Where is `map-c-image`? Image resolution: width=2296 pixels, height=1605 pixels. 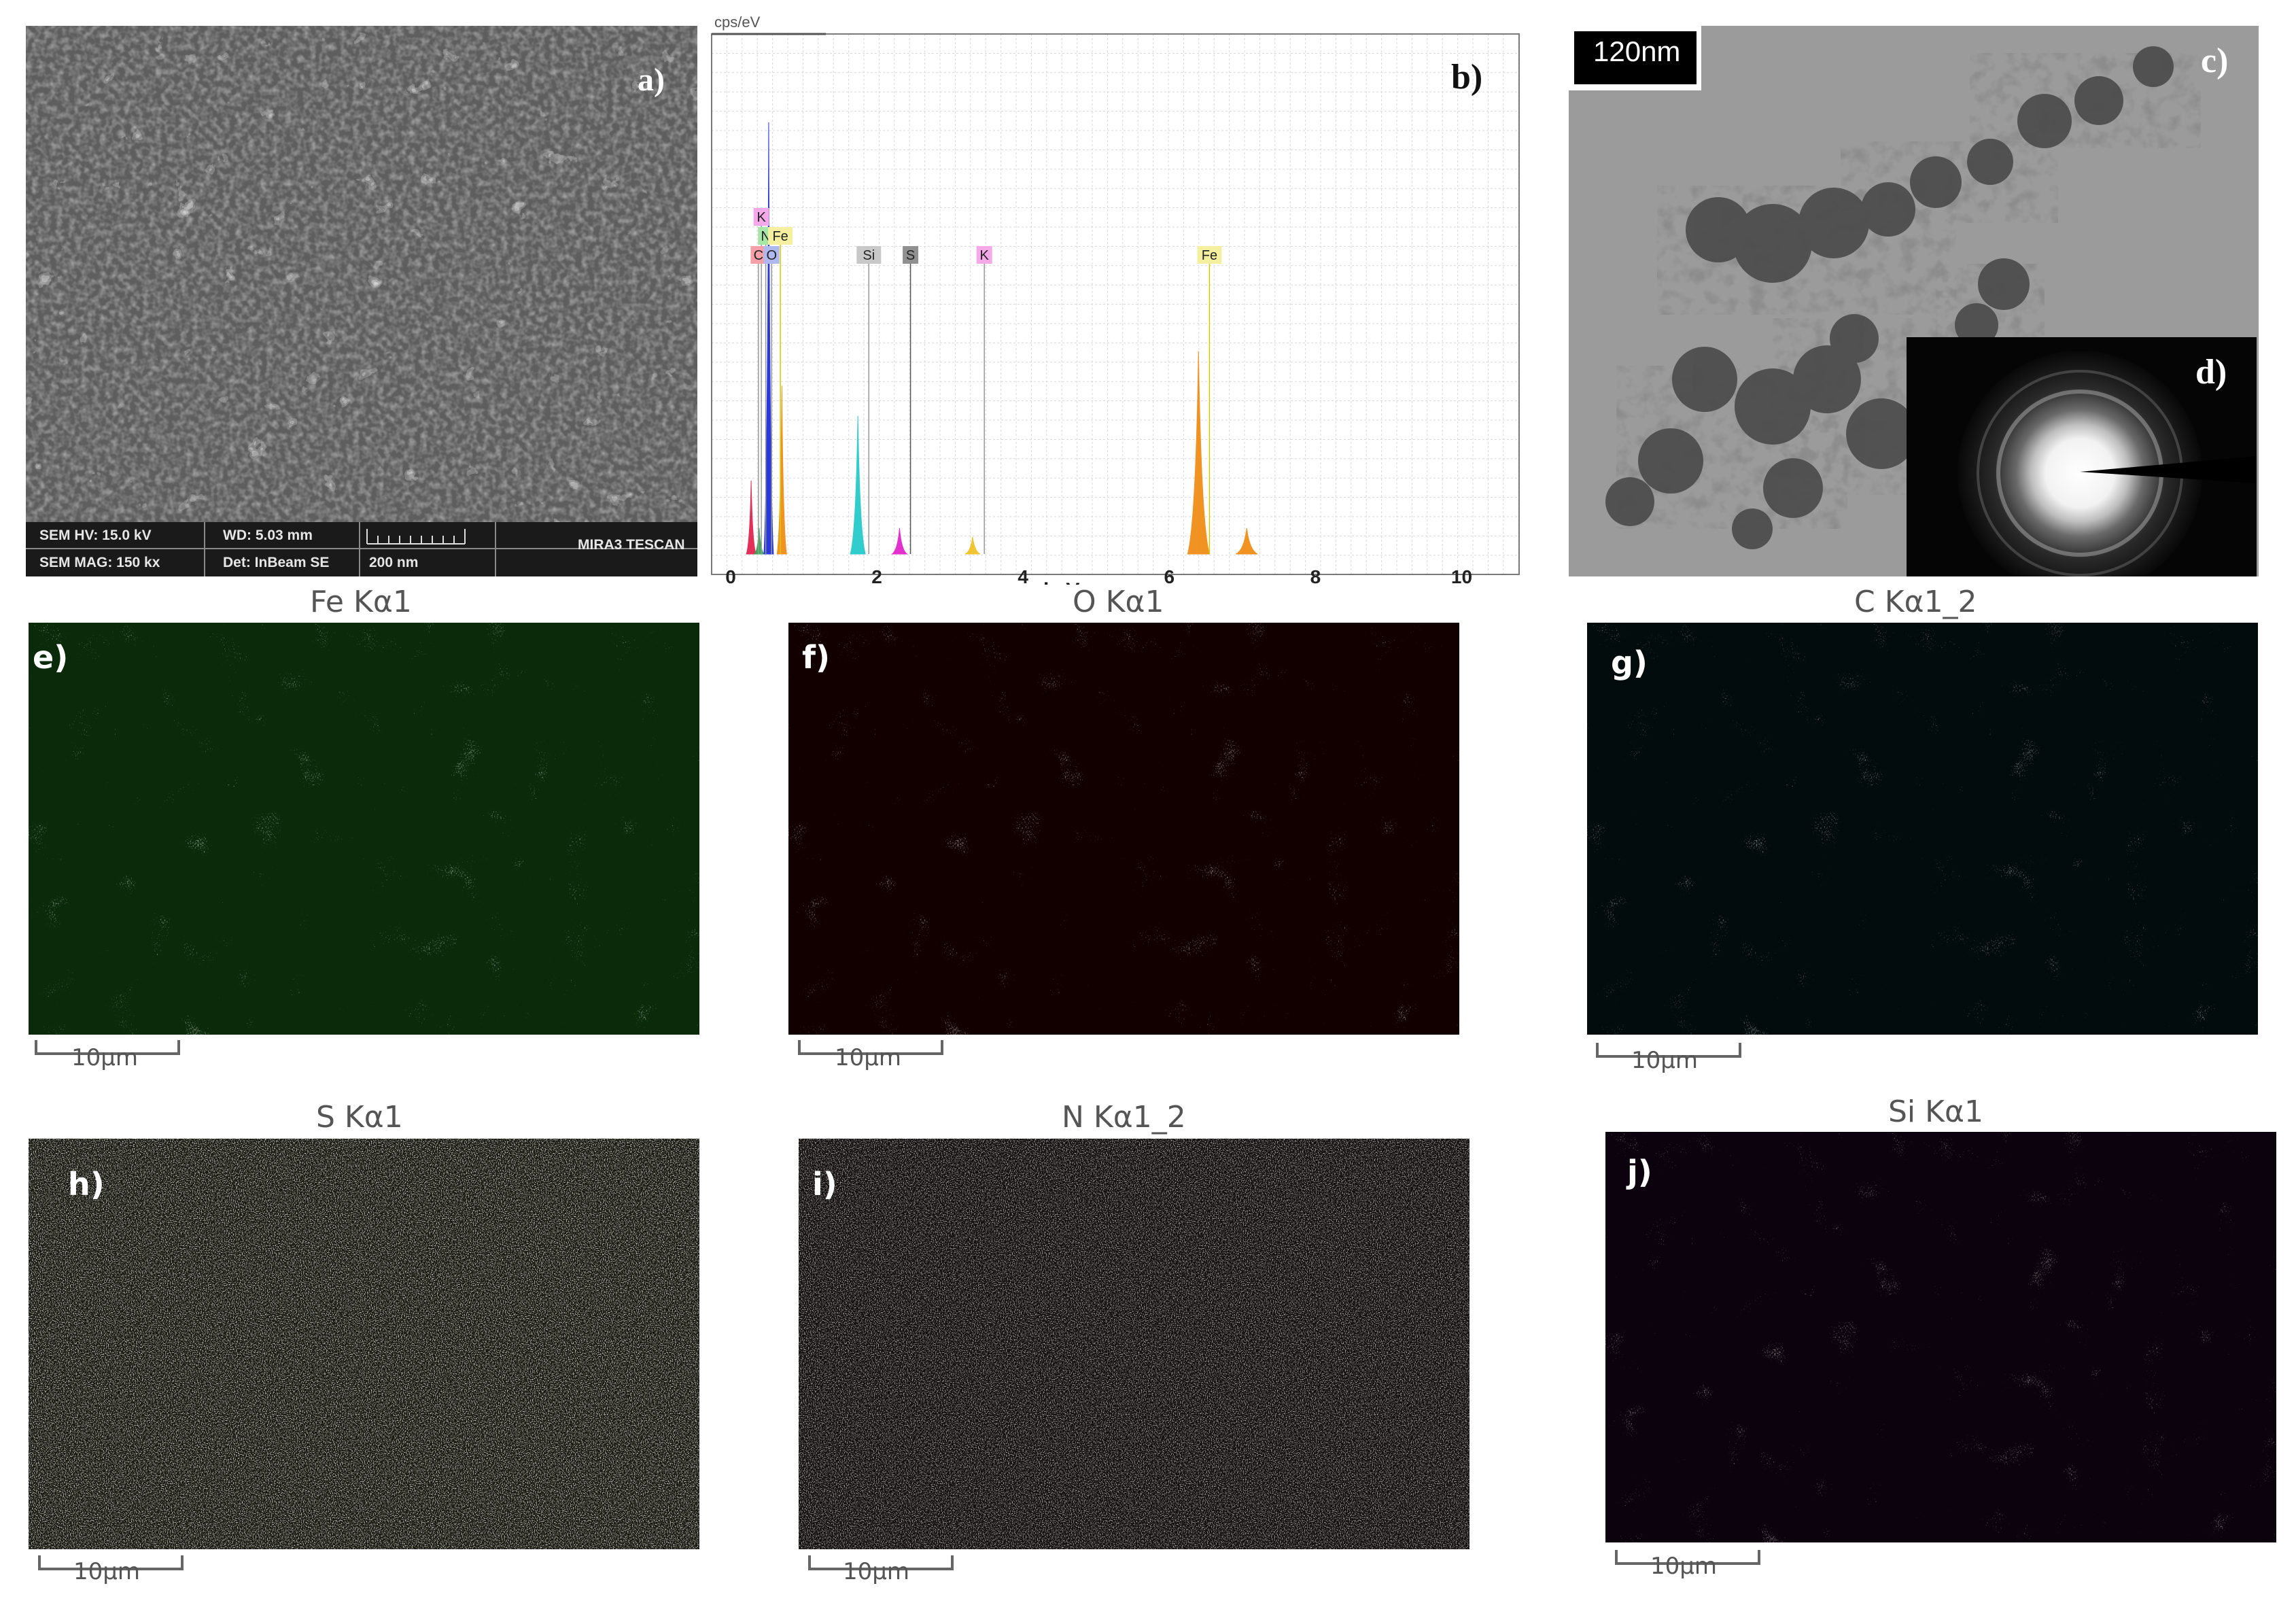
map-c-image is located at coordinates (1922, 829).